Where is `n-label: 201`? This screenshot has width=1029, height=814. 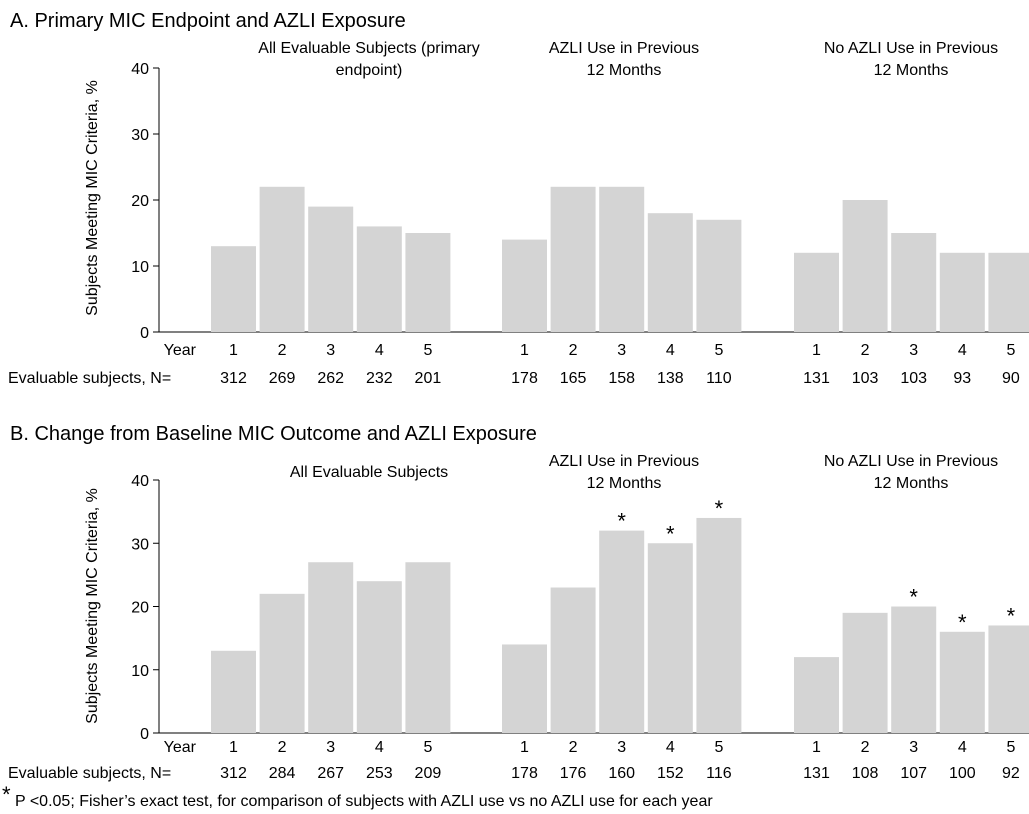
n-label: 201 is located at coordinates (428, 378).